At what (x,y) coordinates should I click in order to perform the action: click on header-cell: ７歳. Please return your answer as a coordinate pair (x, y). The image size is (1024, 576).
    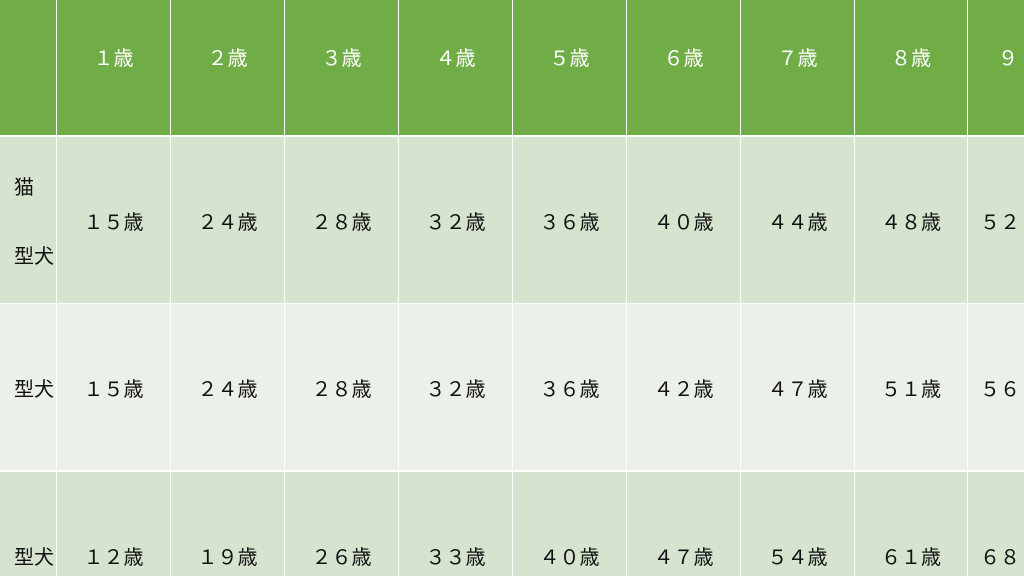
    Looking at the image, I should click on (797, 67).